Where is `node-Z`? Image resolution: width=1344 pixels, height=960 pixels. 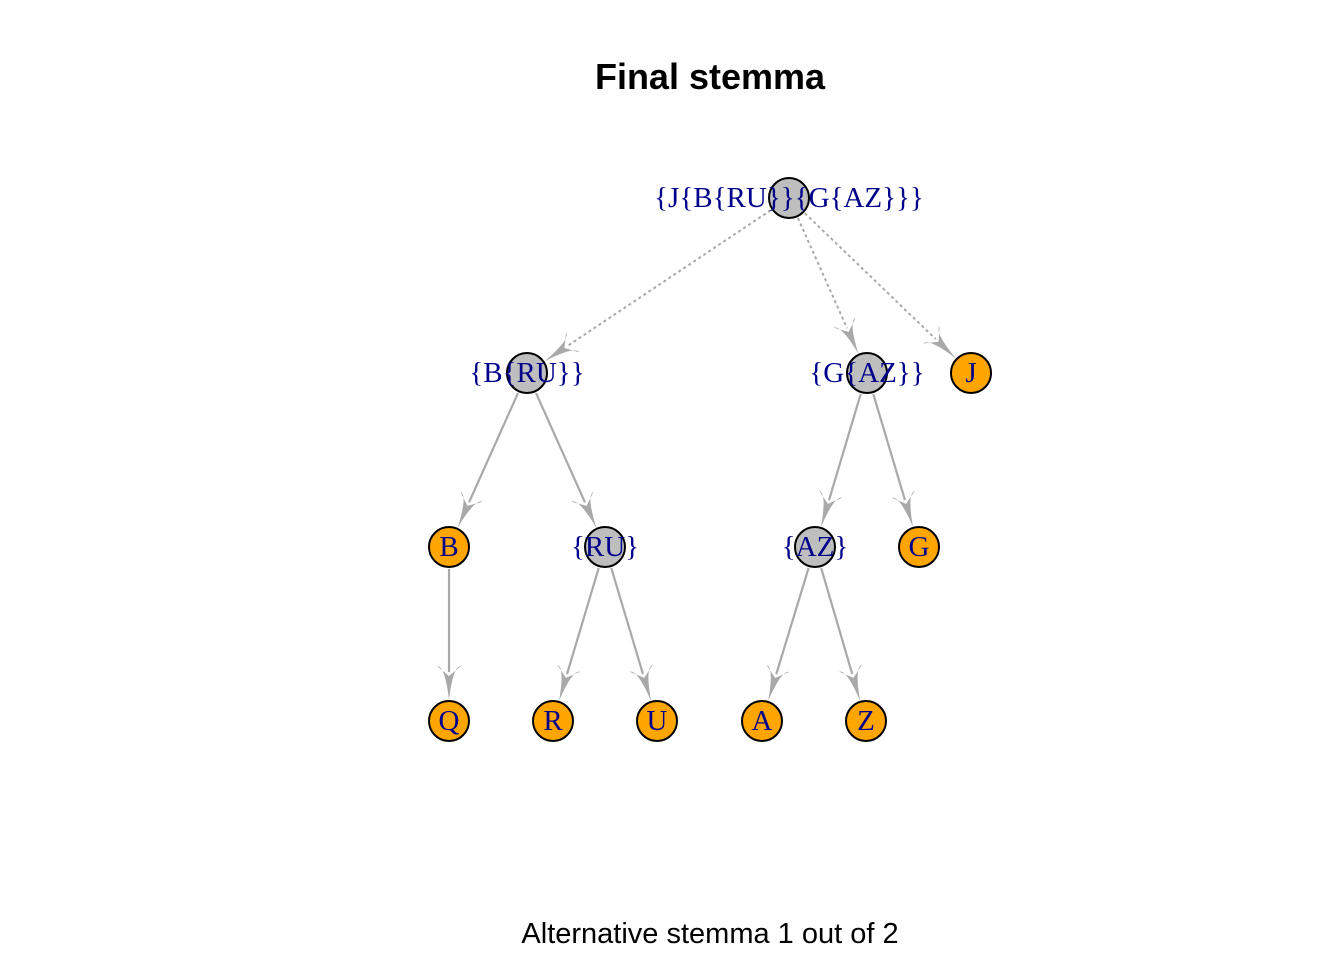
node-Z is located at coordinates (866, 721).